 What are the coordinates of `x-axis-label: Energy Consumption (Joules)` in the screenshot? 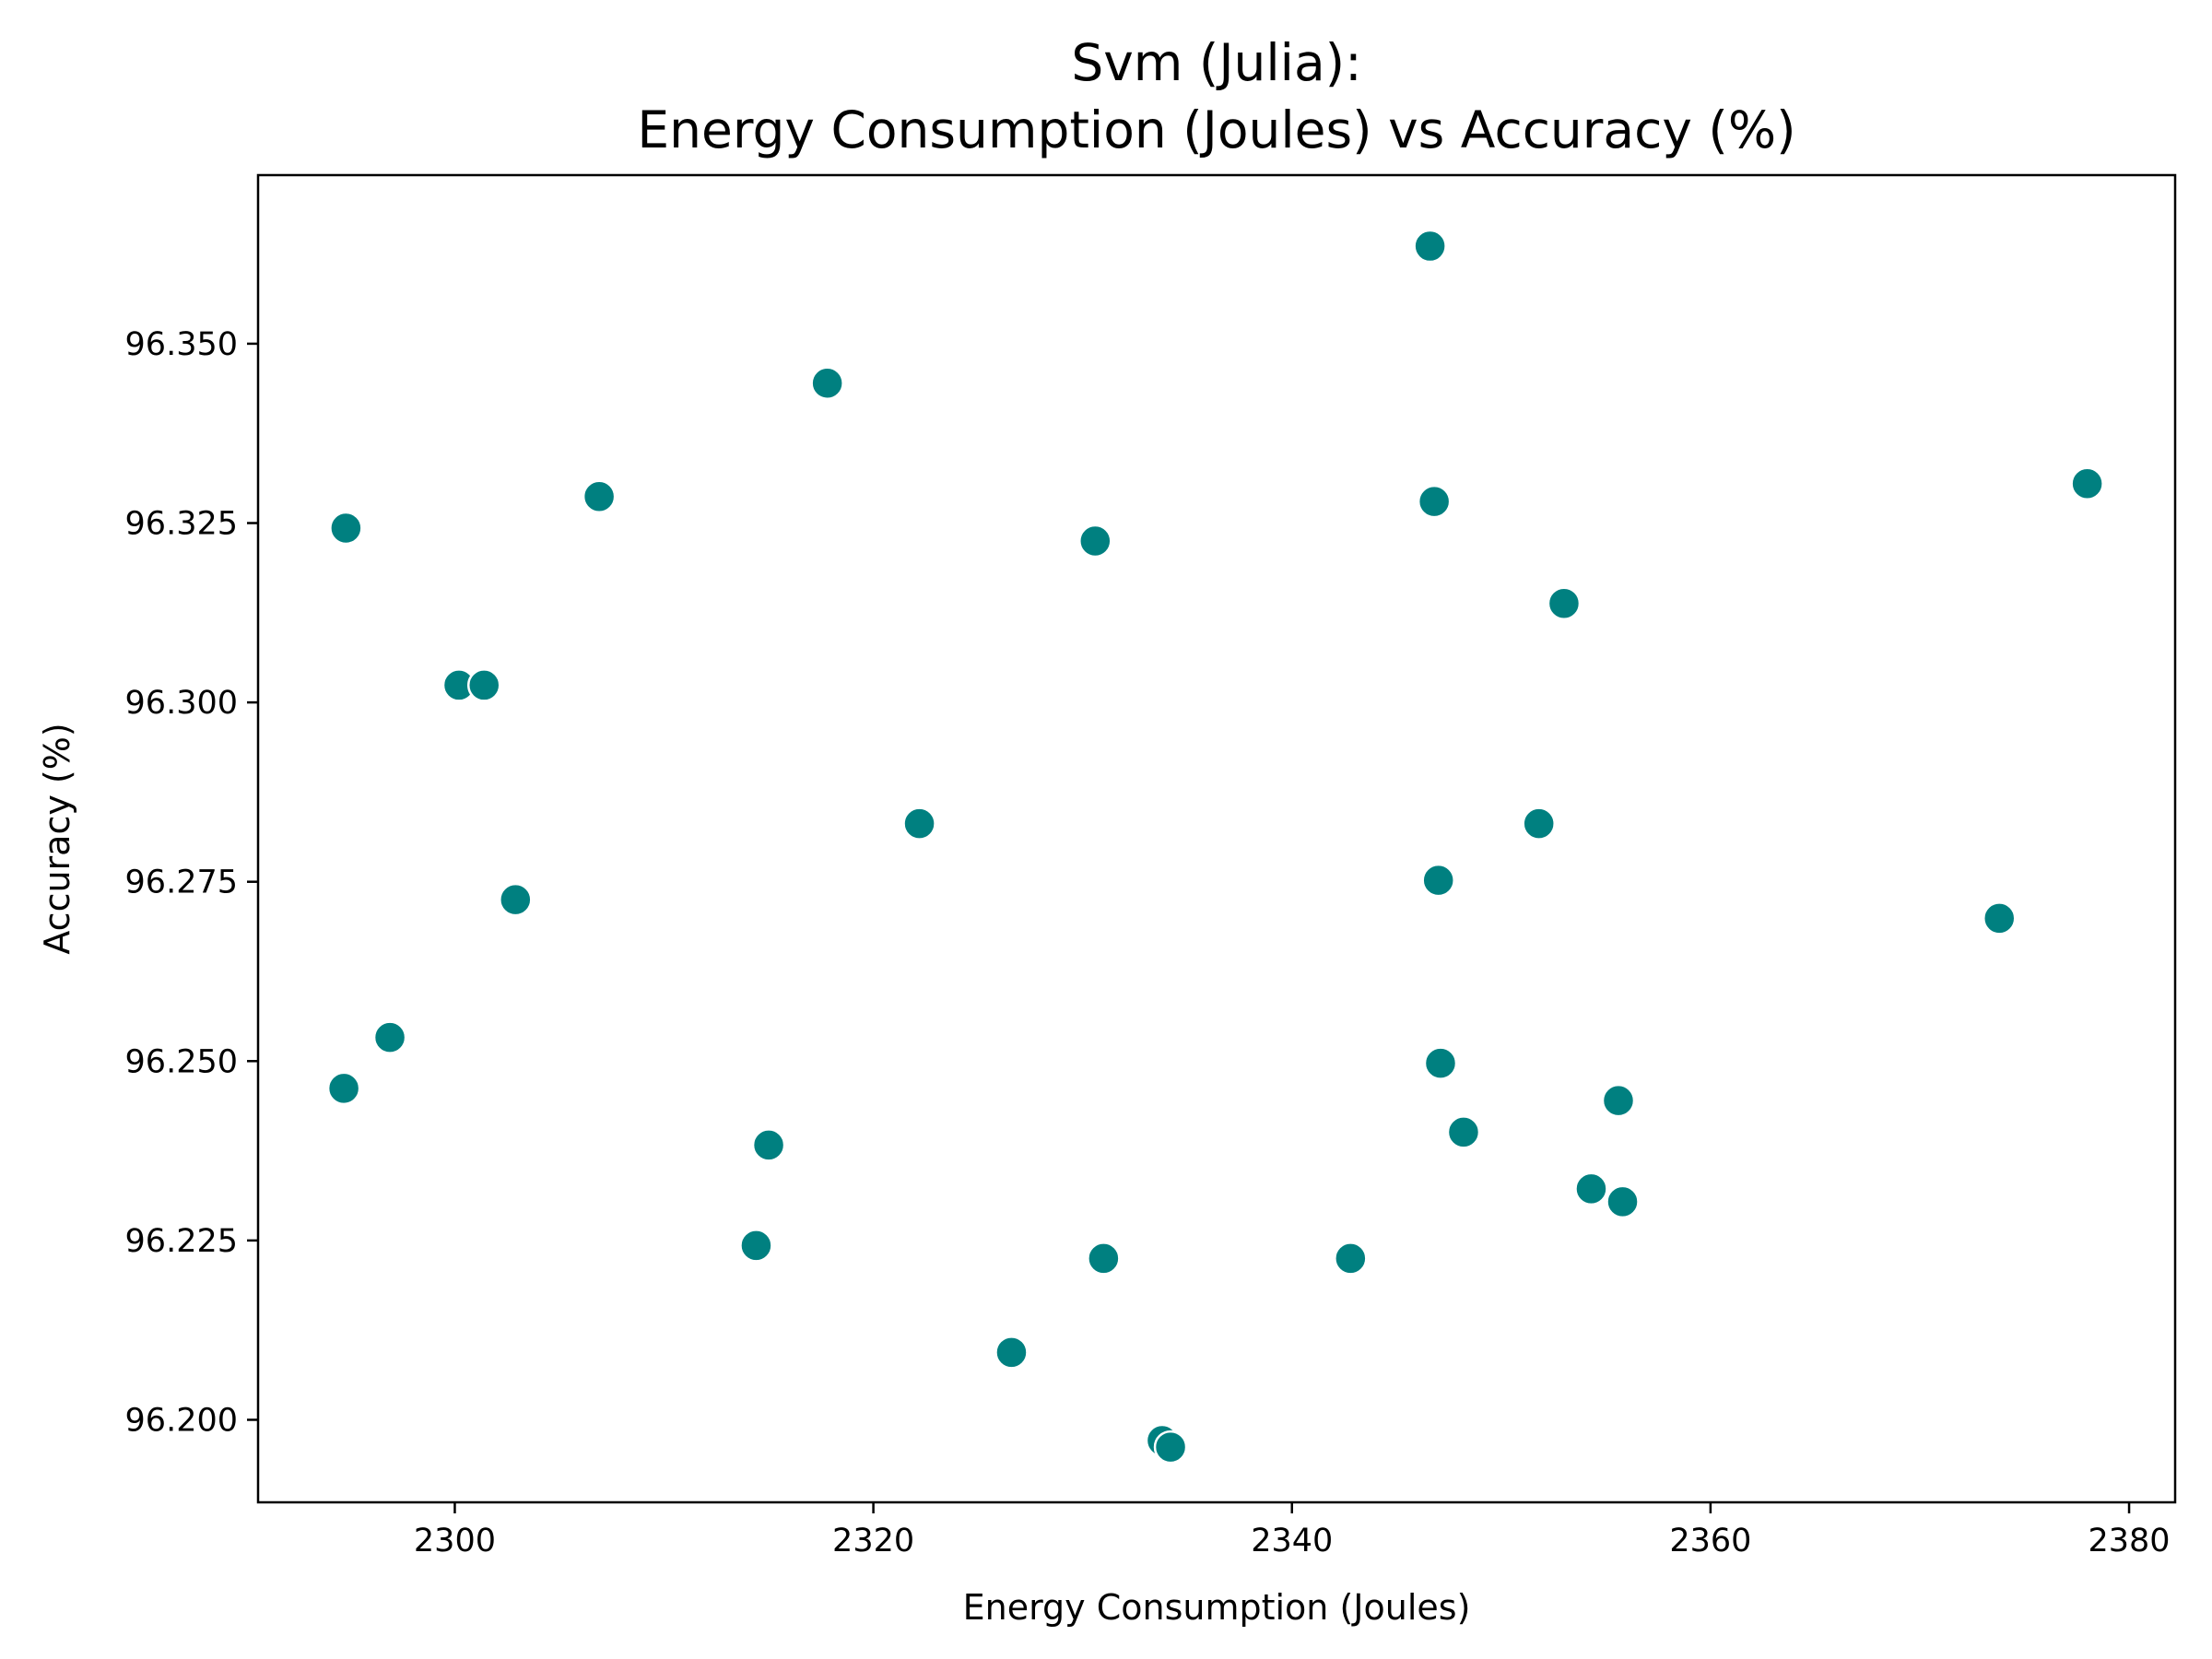 It's located at (1217, 1607).